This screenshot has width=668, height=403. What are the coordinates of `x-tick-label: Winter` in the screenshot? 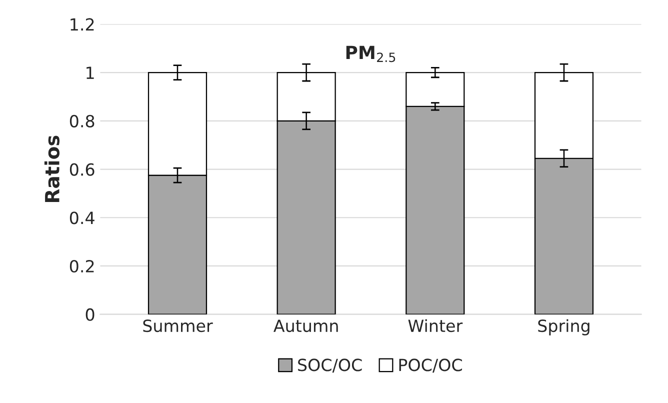 It's located at (435, 325).